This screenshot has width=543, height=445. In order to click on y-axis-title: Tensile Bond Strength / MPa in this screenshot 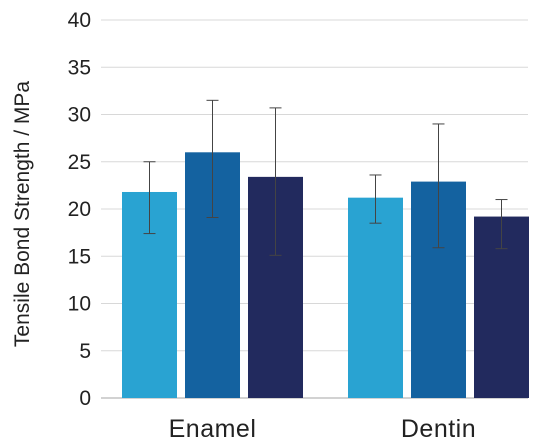, I will do `click(22, 214)`.